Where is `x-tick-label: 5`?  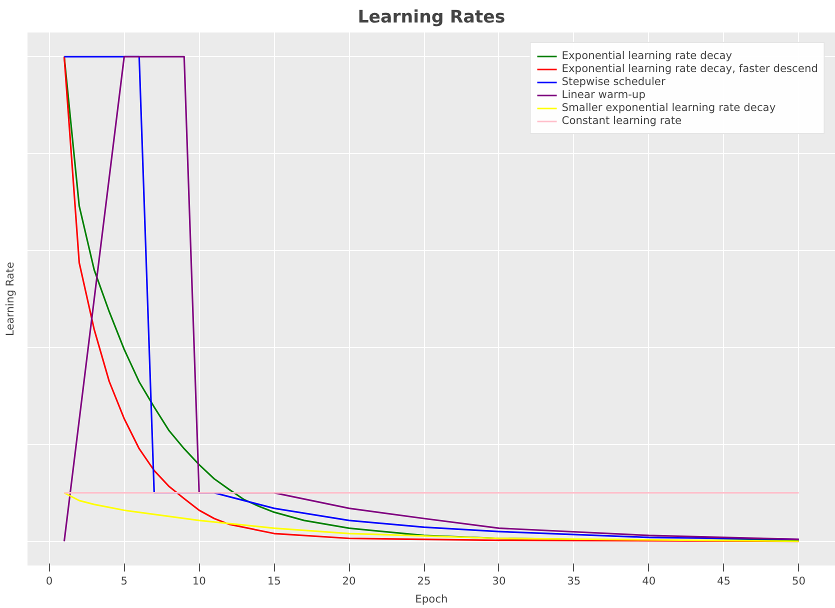 x-tick-label: 5 is located at coordinates (124, 581).